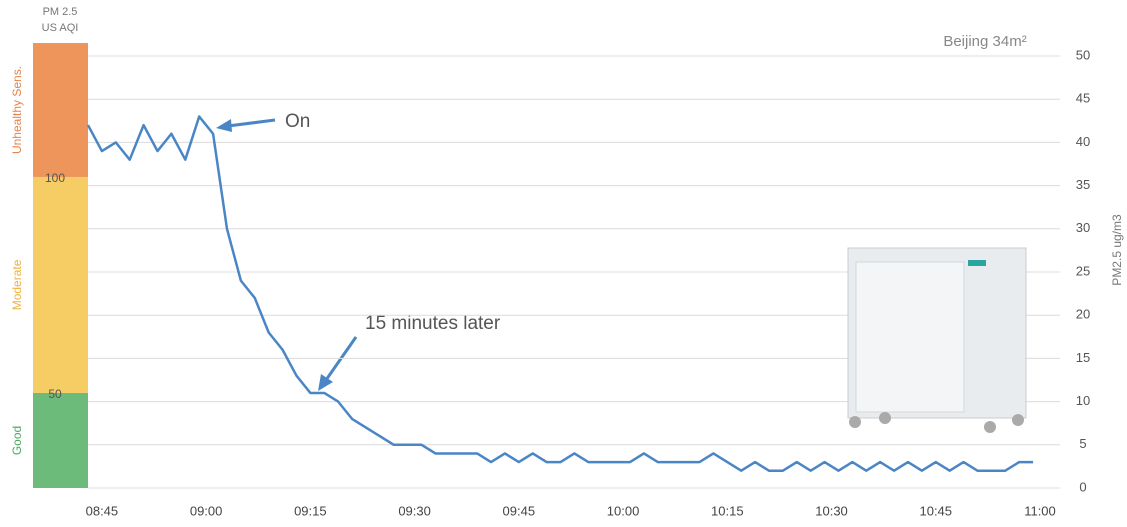  Describe the element at coordinates (984, 41) in the screenshot. I see `chart-title: Beijing 34m²` at that location.